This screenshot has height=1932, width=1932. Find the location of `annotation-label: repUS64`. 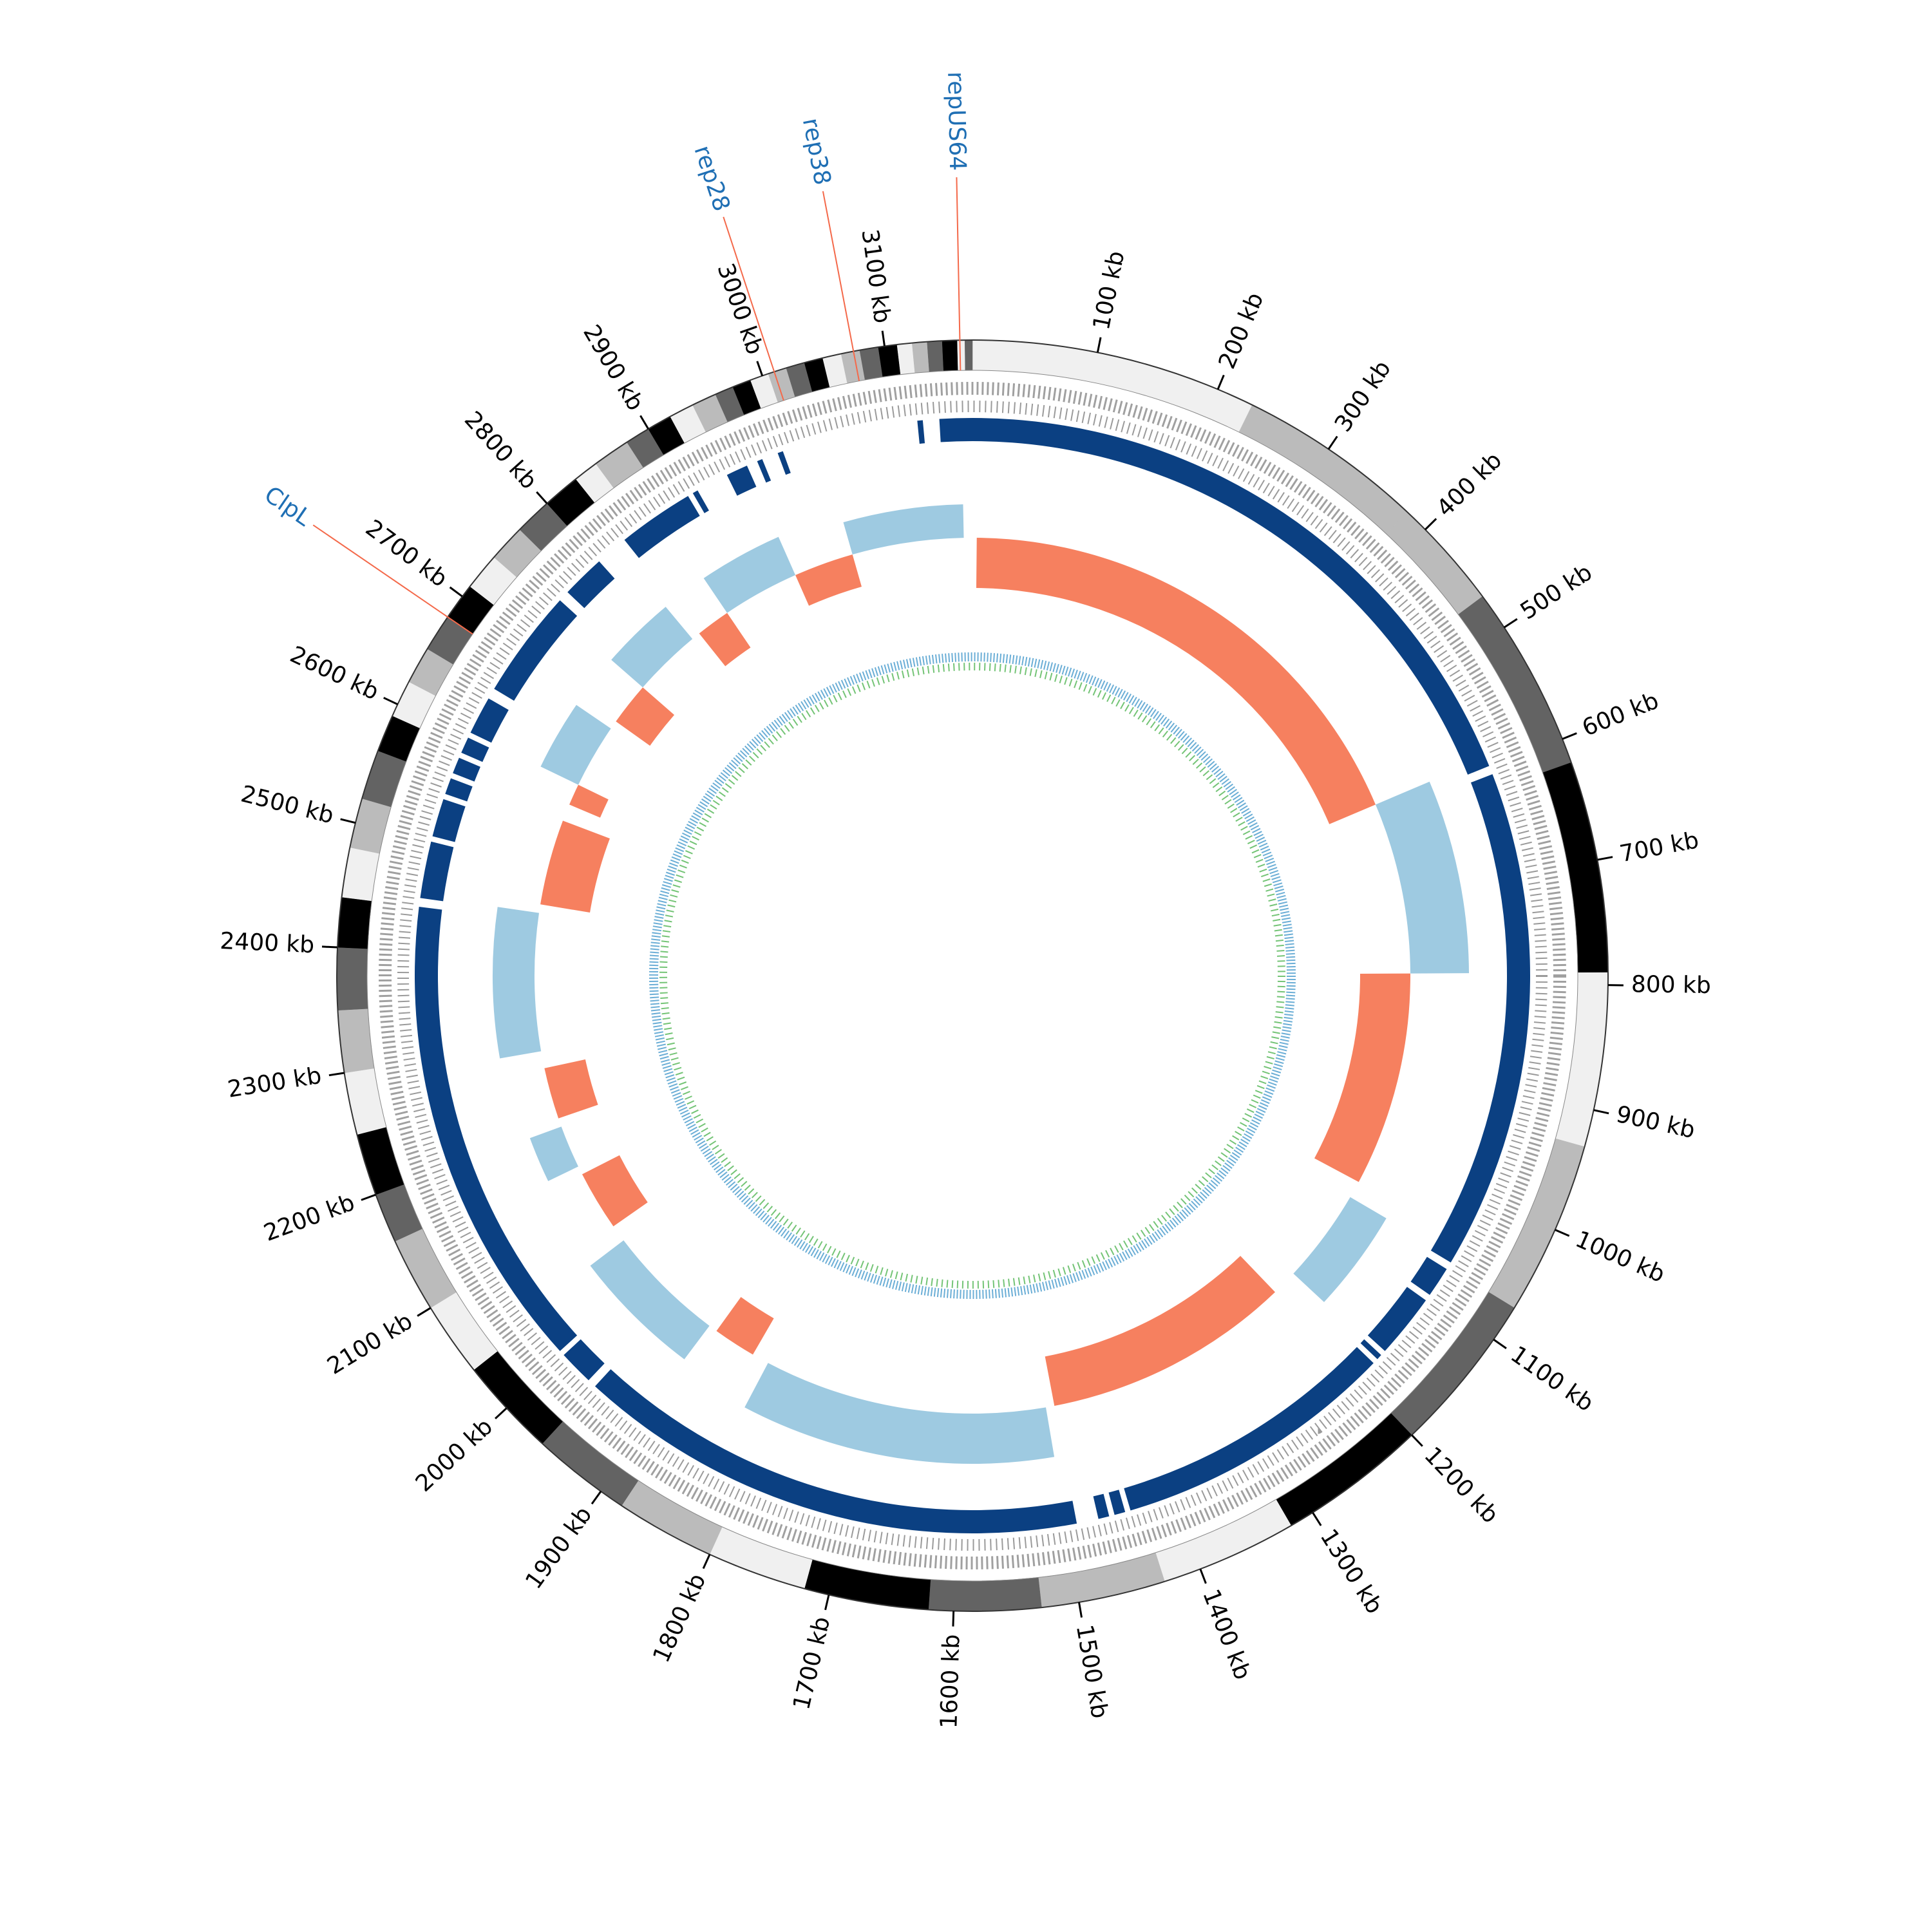

annotation-label: repUS64 is located at coordinates (956, 121).